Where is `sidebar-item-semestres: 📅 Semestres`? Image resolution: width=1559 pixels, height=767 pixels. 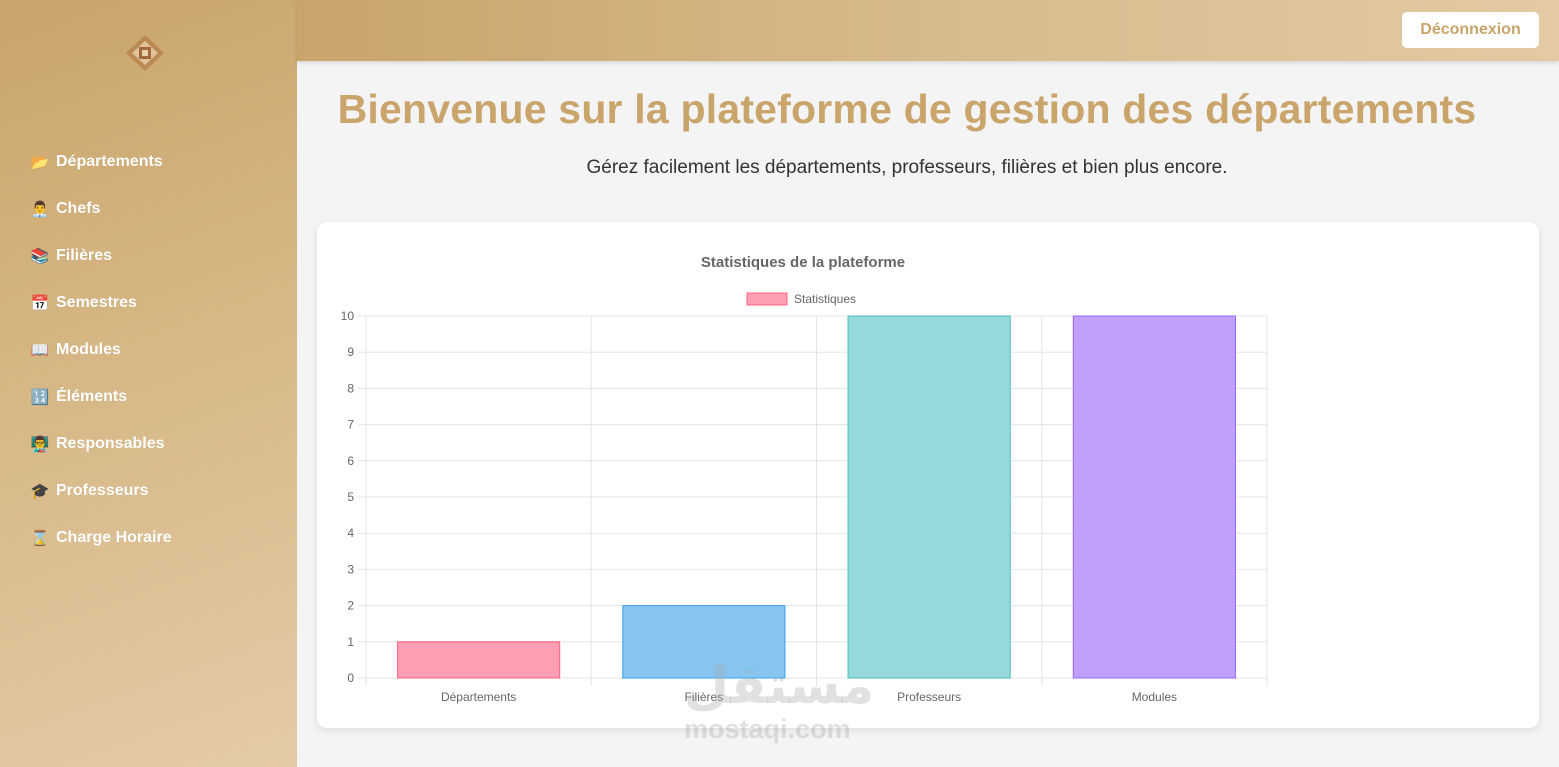
sidebar-item-semestres: 📅 Semestres is located at coordinates (101, 302).